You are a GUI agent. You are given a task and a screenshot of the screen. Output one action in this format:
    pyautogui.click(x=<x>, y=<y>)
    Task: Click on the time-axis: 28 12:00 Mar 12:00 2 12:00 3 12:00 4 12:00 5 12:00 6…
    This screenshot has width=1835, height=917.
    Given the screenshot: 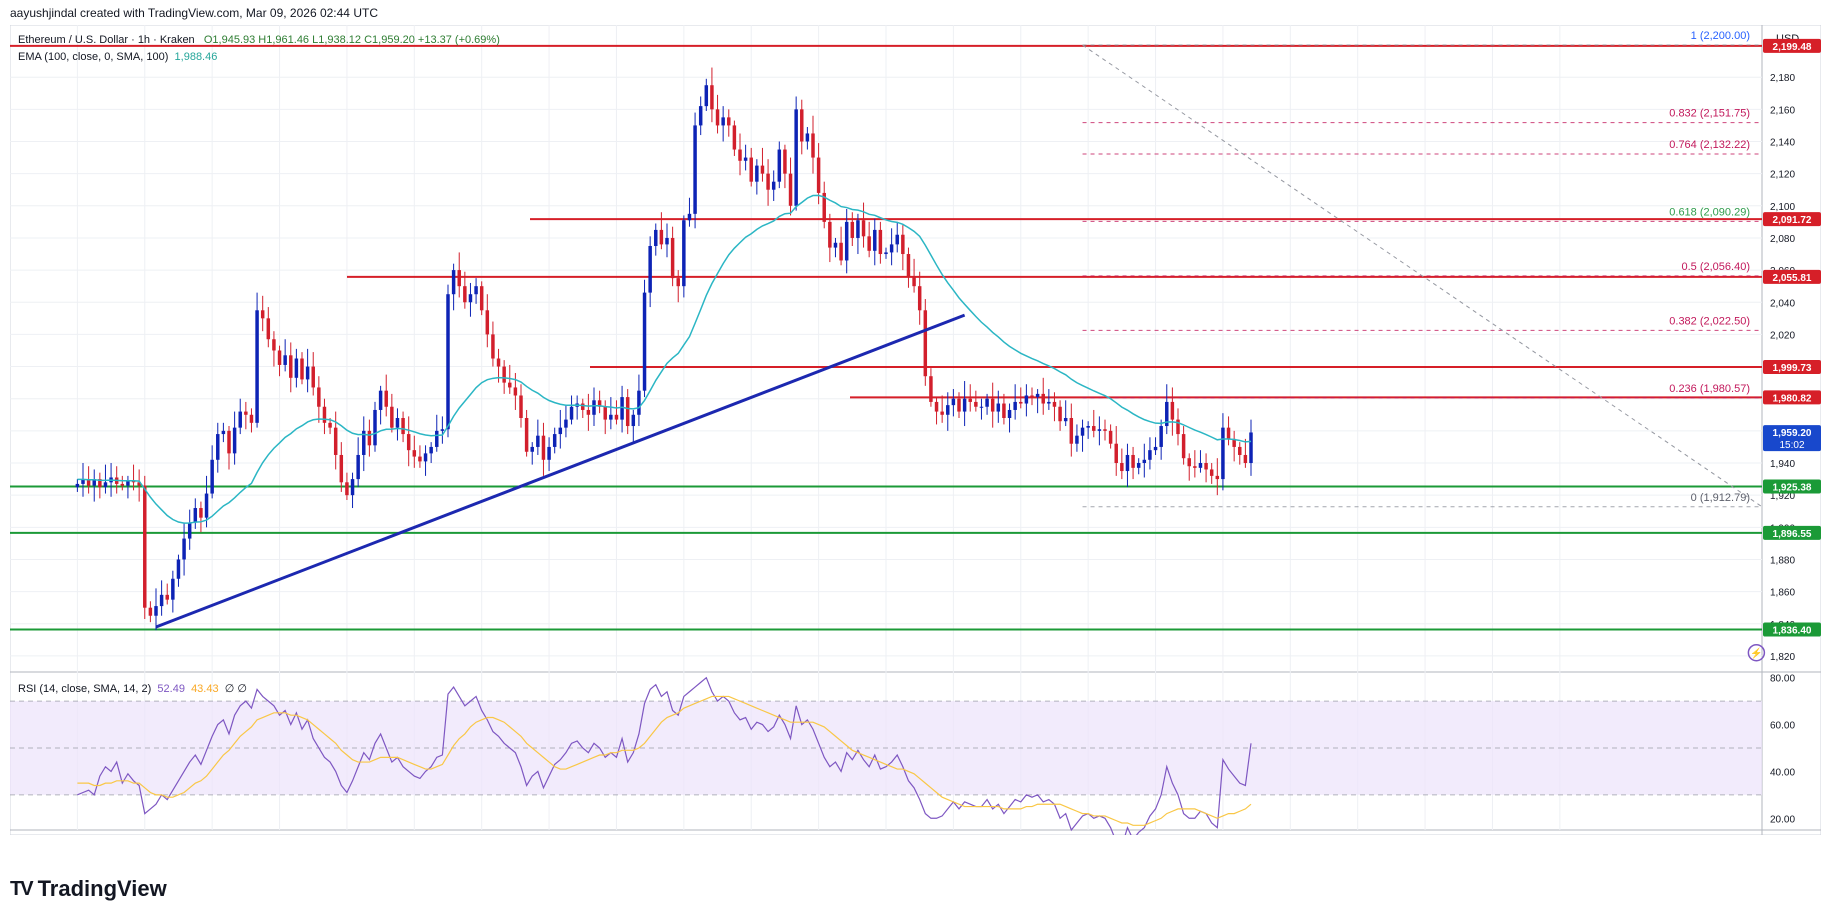 What is the action you would take?
    pyautogui.click(x=818, y=834)
    